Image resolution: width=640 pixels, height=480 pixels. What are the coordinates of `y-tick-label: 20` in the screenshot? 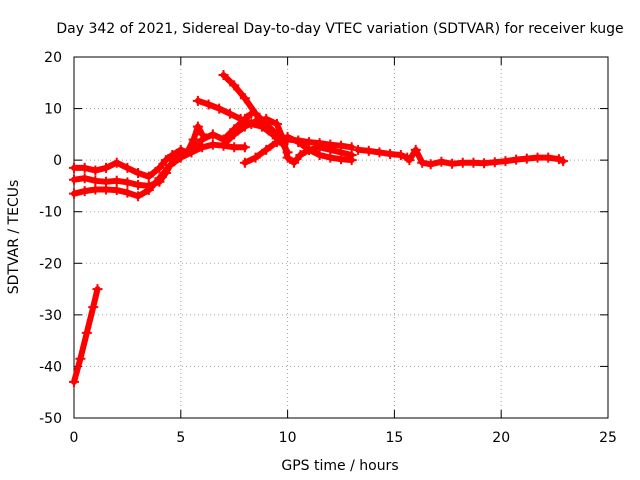 It's located at (53, 58).